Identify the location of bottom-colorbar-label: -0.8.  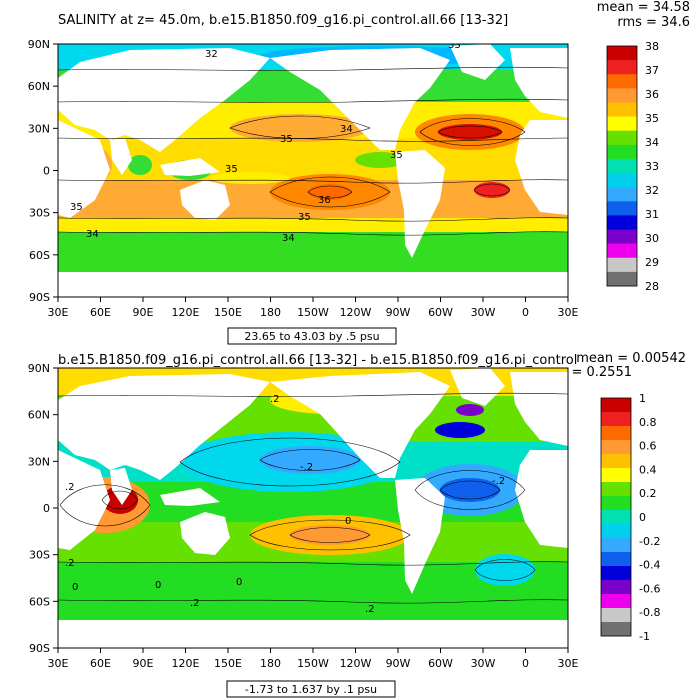
(649, 612).